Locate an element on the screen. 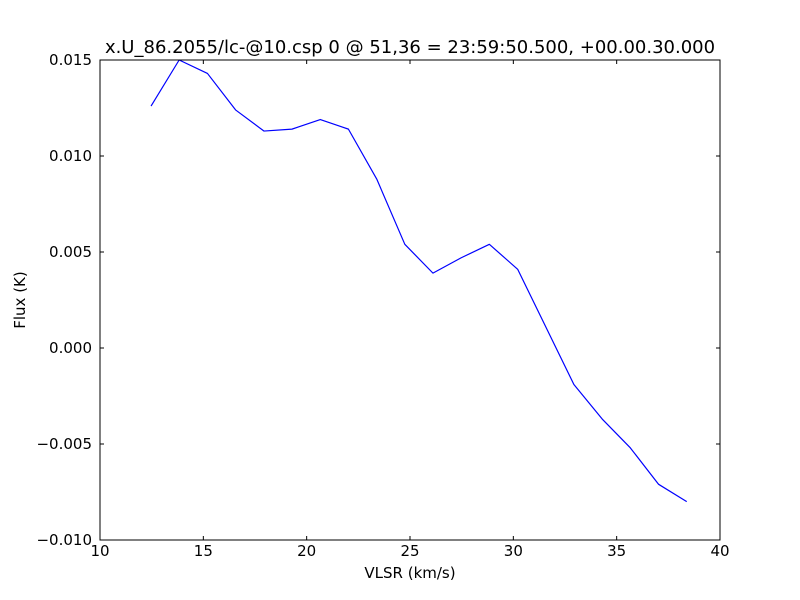 This screenshot has height=600, width=800. y-tick-label: 0.005 is located at coordinates (70, 252).